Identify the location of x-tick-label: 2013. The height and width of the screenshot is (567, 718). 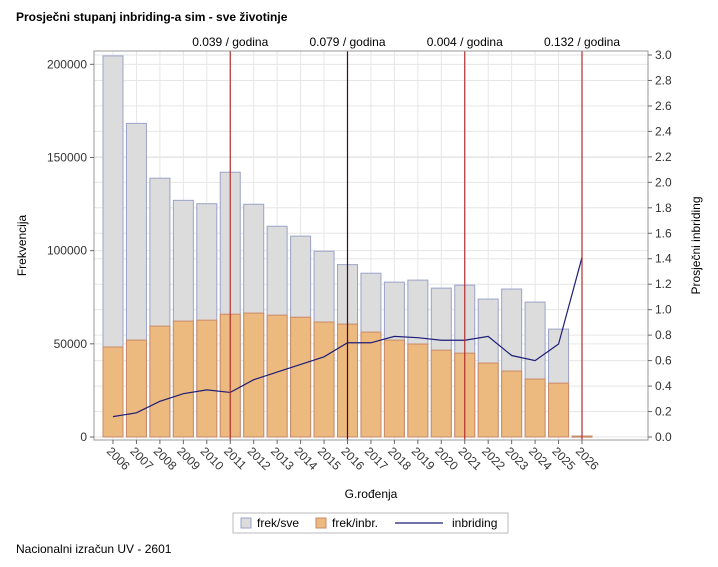
(282, 458).